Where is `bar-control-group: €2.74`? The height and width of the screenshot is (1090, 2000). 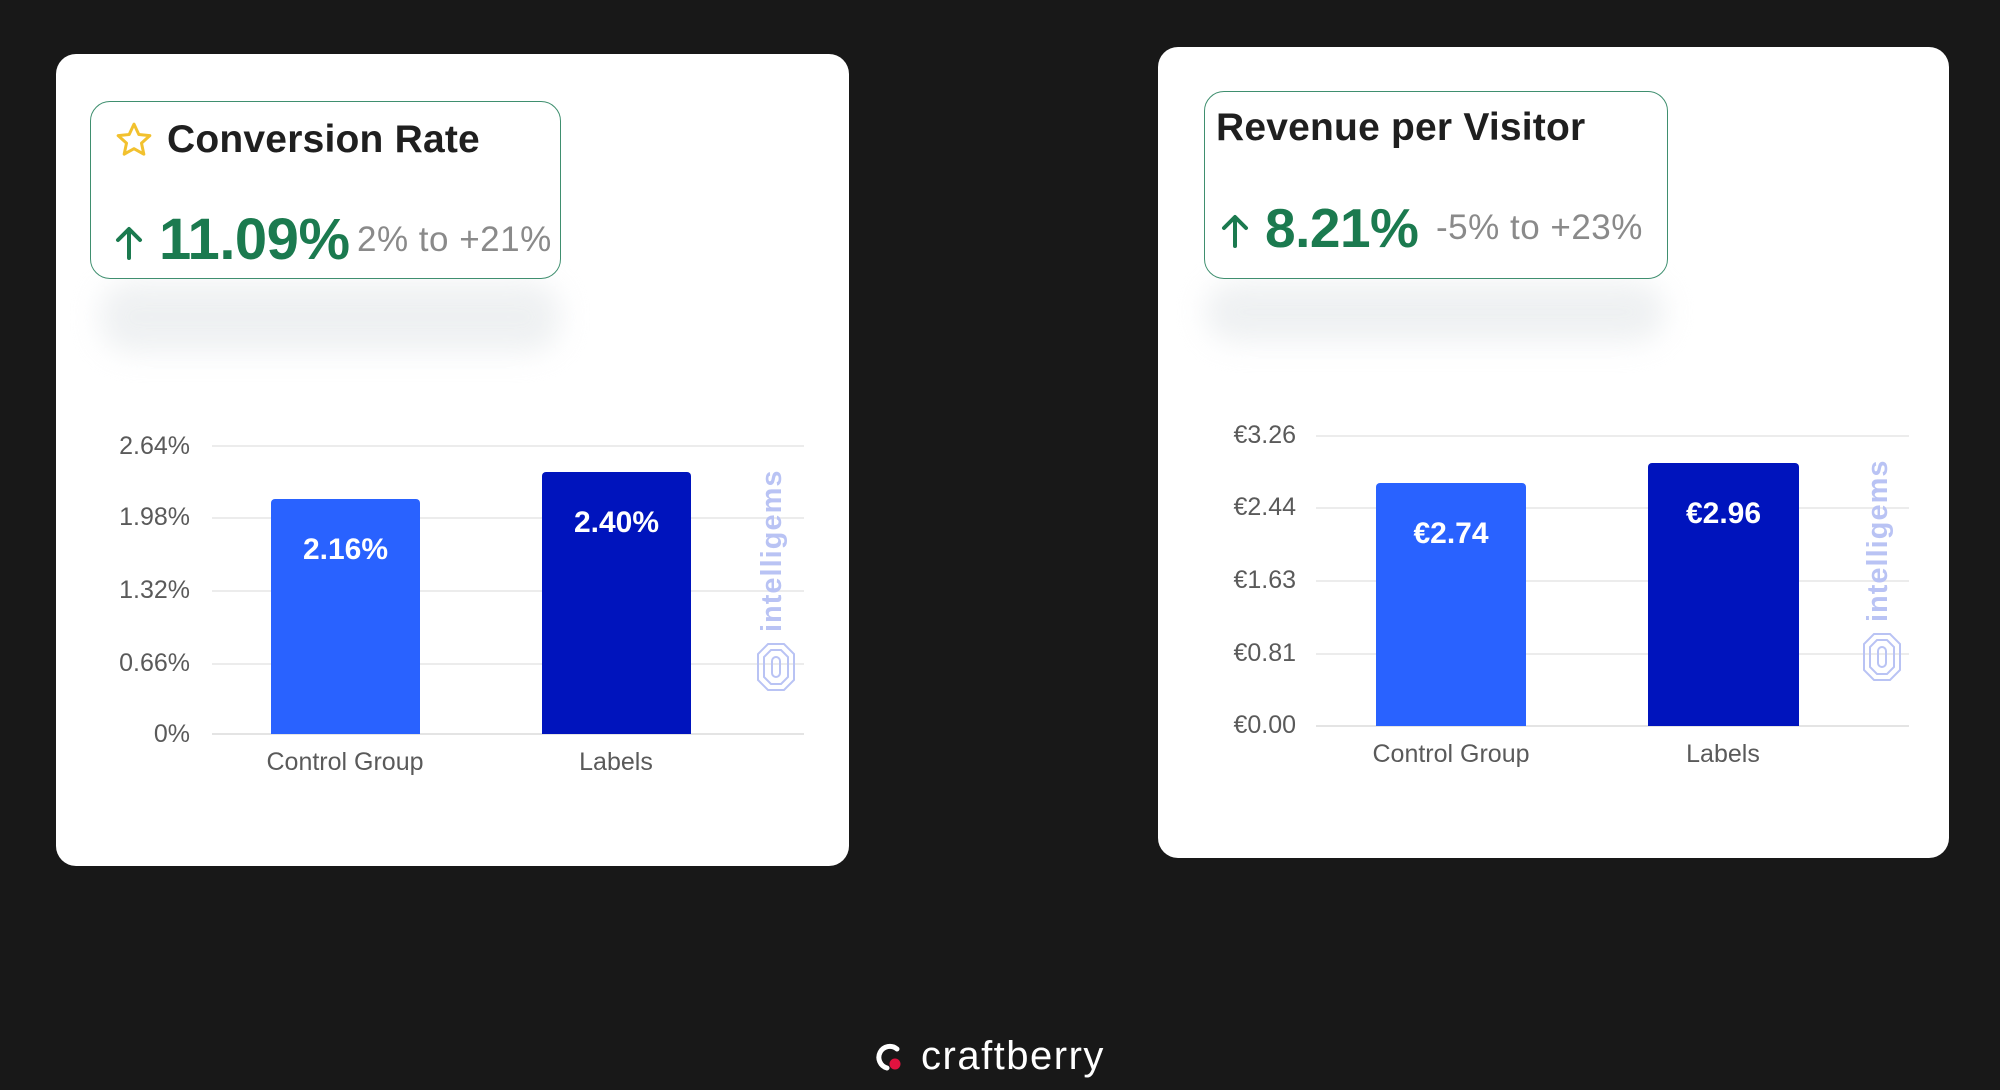 bar-control-group: €2.74 is located at coordinates (1451, 604).